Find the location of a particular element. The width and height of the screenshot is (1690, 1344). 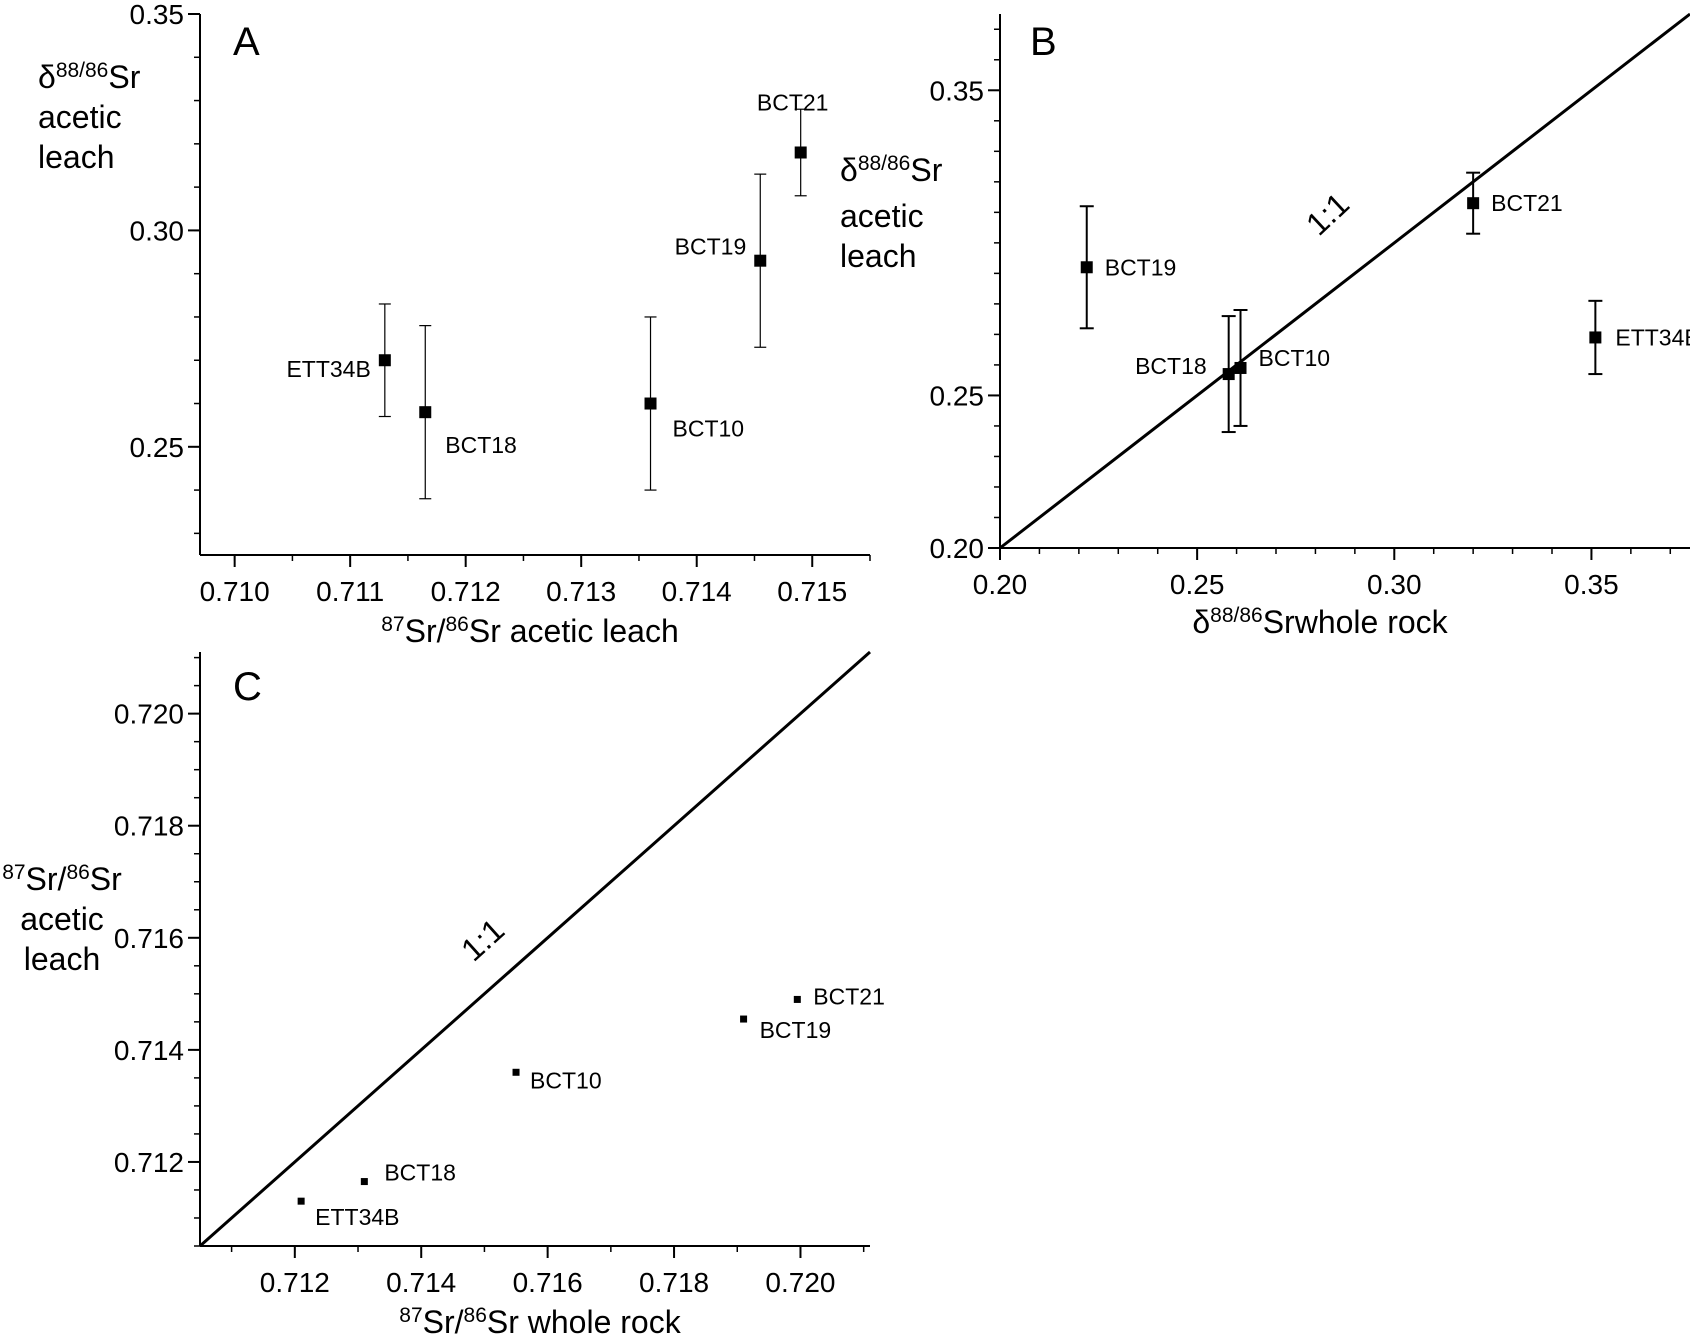

x-axis-title: δ88/86Srwhole rock is located at coordinates (1320, 622).